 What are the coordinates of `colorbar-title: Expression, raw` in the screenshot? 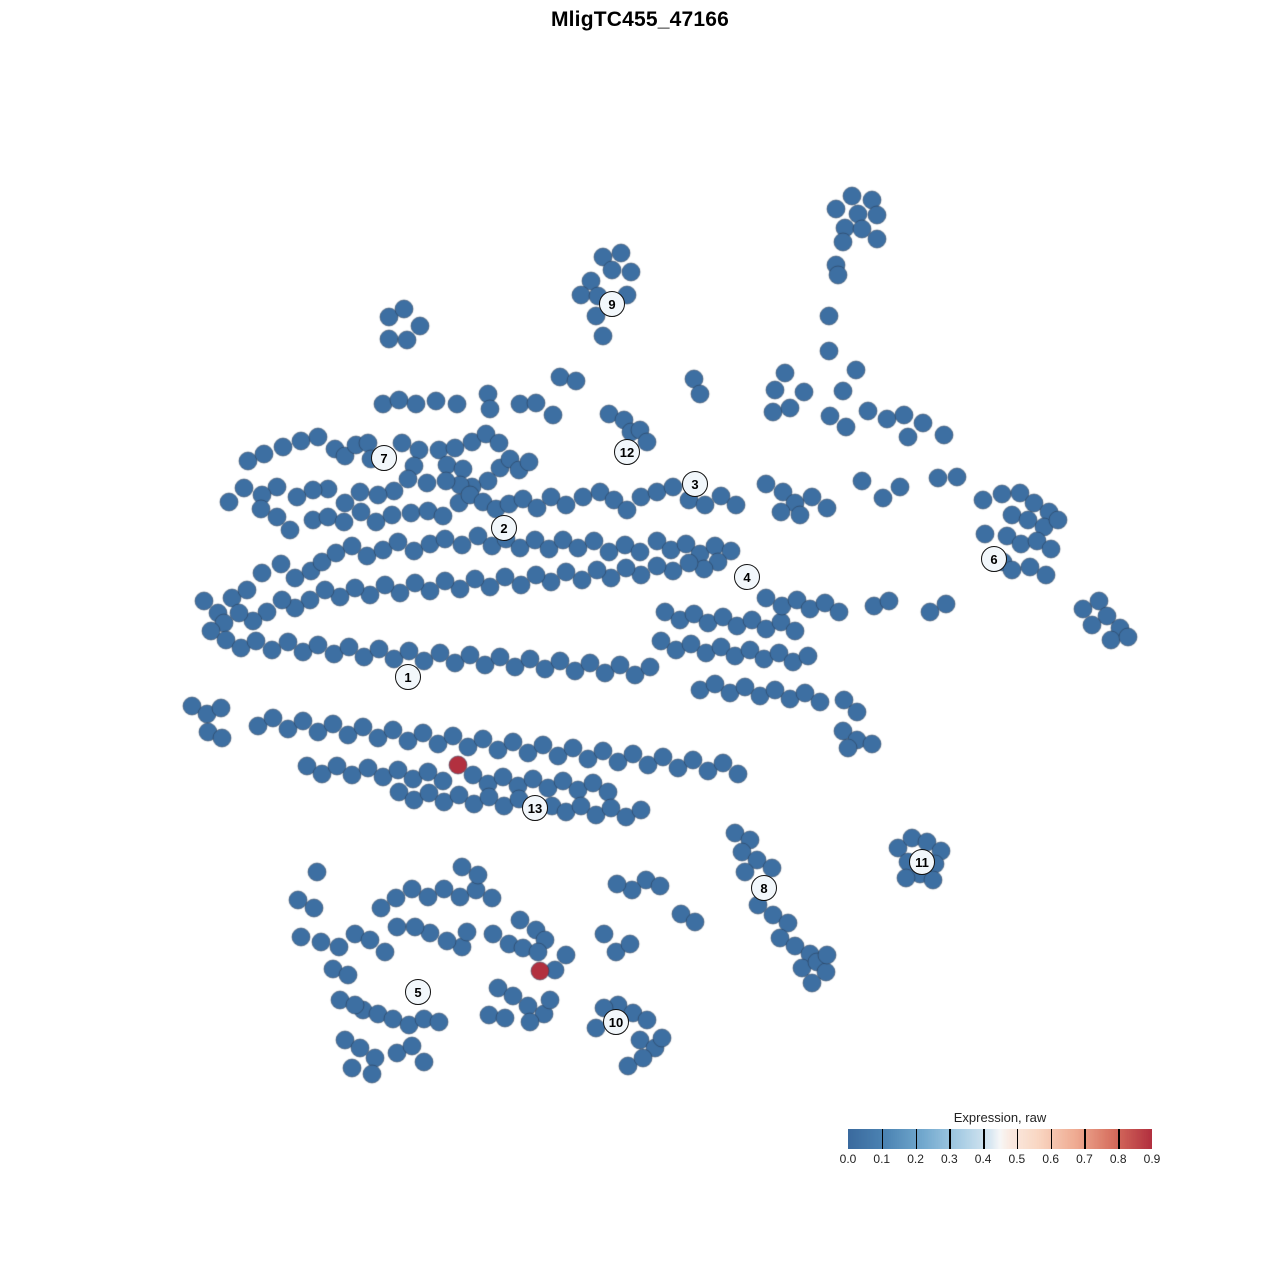 It's located at (1000, 1117).